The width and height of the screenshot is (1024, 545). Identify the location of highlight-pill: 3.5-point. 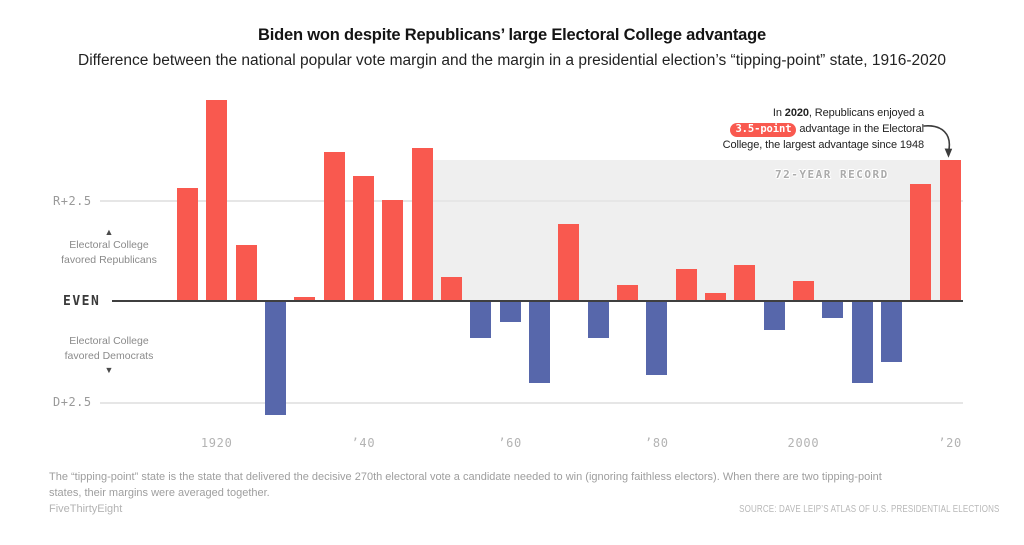
(763, 130).